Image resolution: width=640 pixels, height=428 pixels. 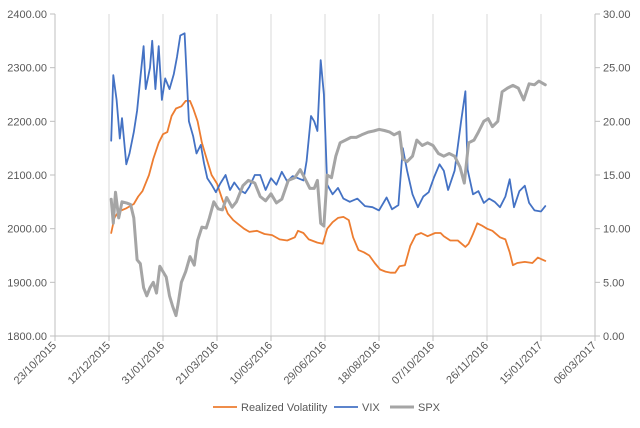 What do you see at coordinates (617, 176) in the screenshot?
I see `y-right-tick-label: 15.00` at bounding box center [617, 176].